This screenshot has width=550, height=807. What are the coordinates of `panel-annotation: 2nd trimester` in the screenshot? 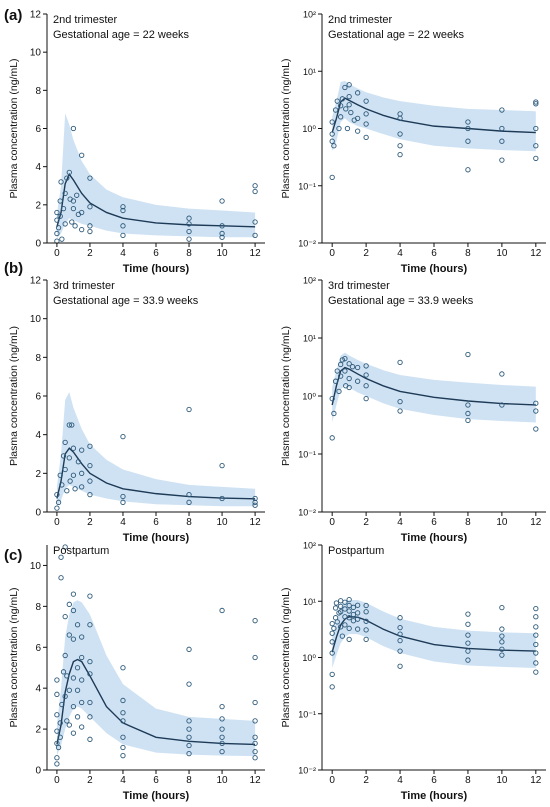 It's located at (85, 20).